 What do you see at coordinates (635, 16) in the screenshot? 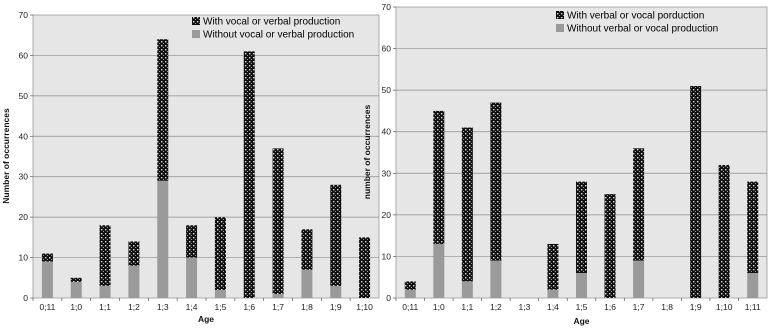
I see `legend-label: With verbal or vocal porduction` at bounding box center [635, 16].